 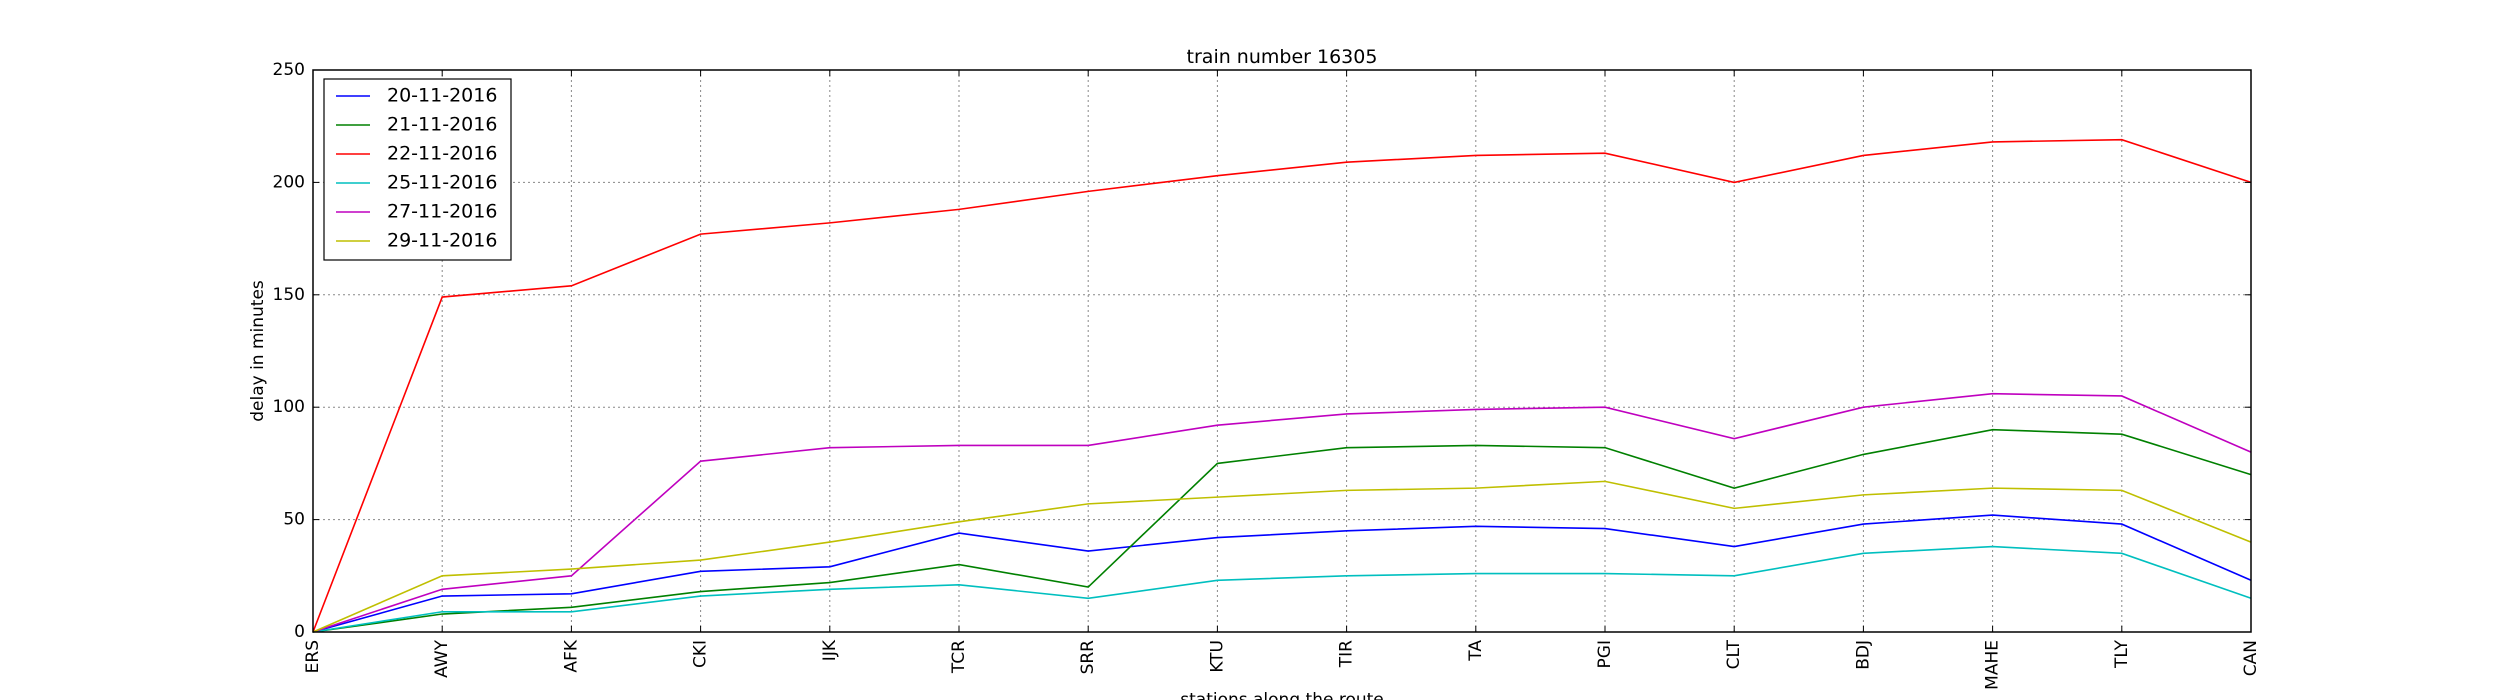 What do you see at coordinates (571, 655) in the screenshot?
I see `x-tick-label: AFK` at bounding box center [571, 655].